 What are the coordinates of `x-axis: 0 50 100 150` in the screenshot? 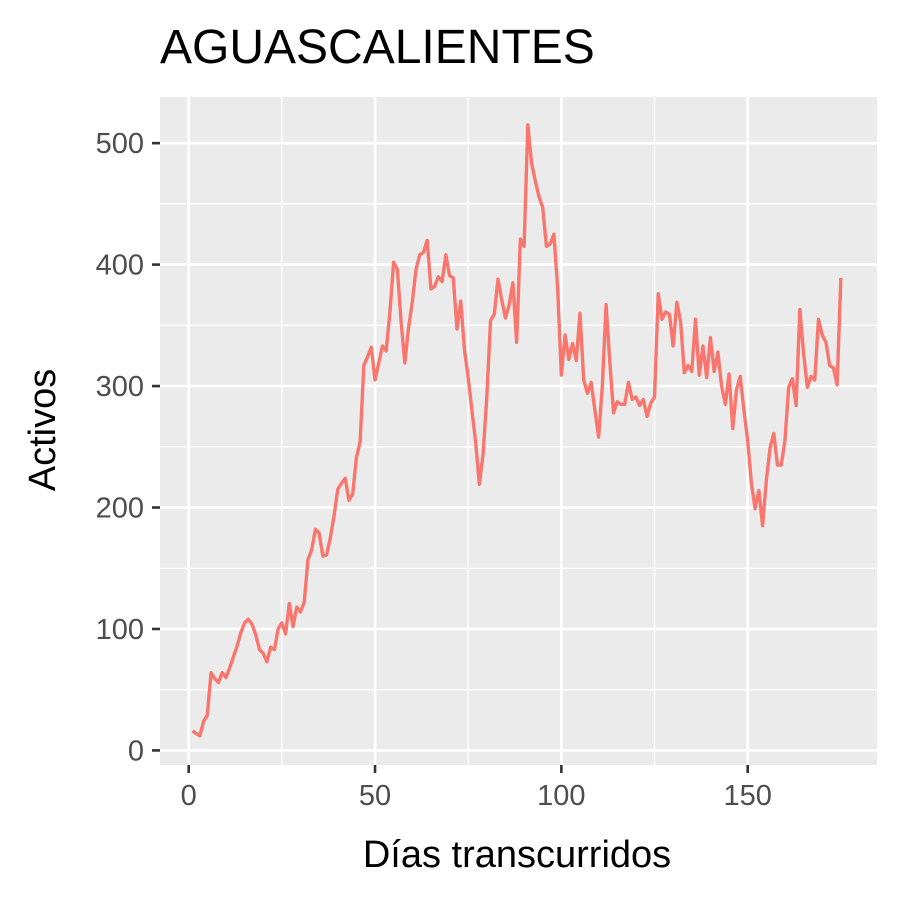 It's located at (476, 788).